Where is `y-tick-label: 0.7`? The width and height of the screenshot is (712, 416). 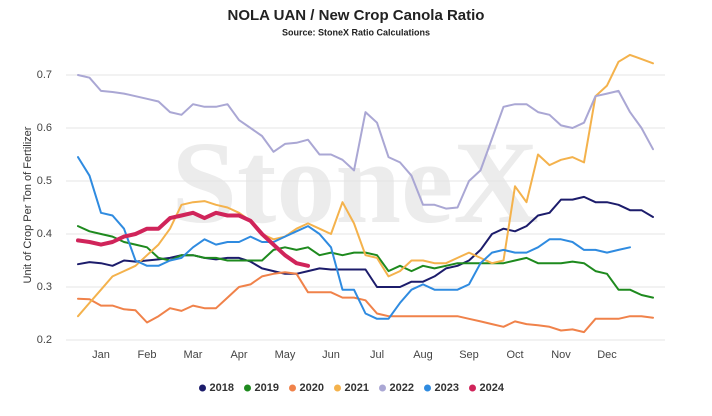
y-tick-label: 0.7 is located at coordinates (44, 75).